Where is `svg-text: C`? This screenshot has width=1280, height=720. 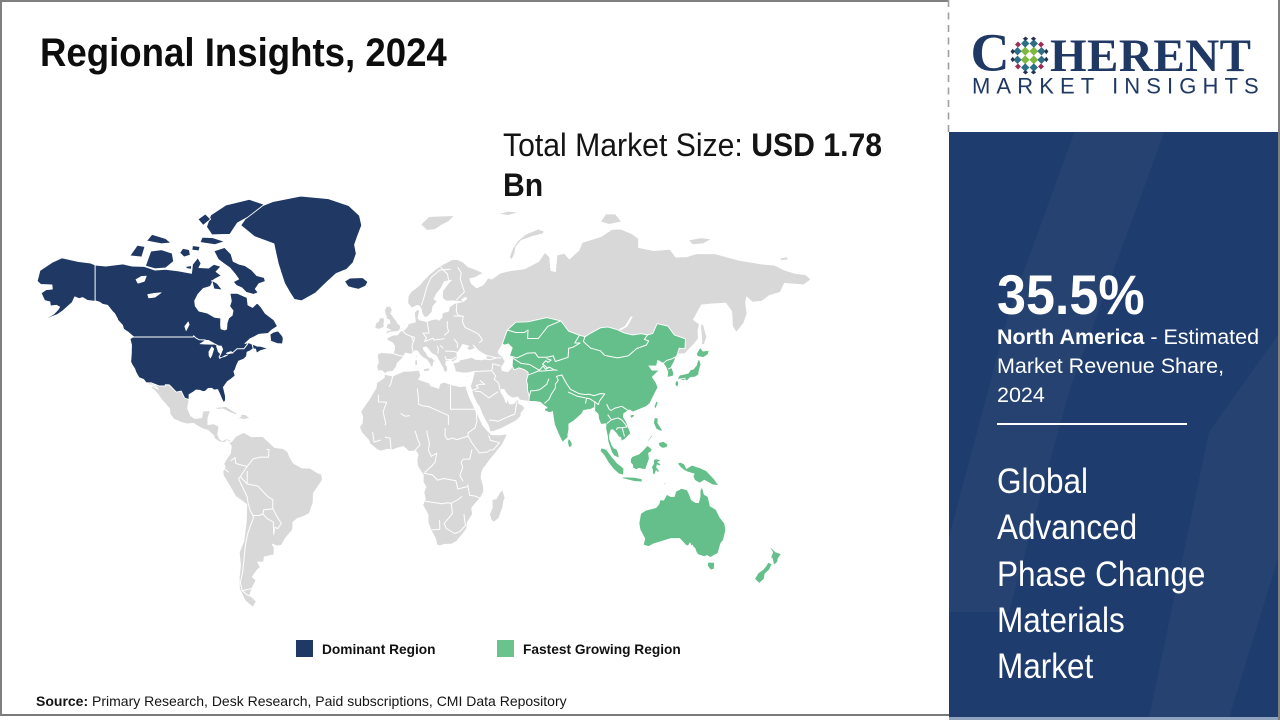 svg-text: C is located at coordinates (990, 53).